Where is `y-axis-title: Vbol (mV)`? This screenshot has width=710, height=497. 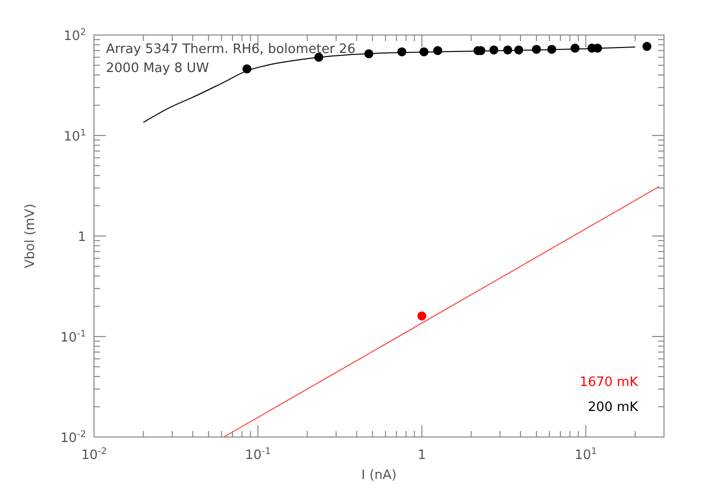
y-axis-title: Vbol (mV) is located at coordinates (30, 236).